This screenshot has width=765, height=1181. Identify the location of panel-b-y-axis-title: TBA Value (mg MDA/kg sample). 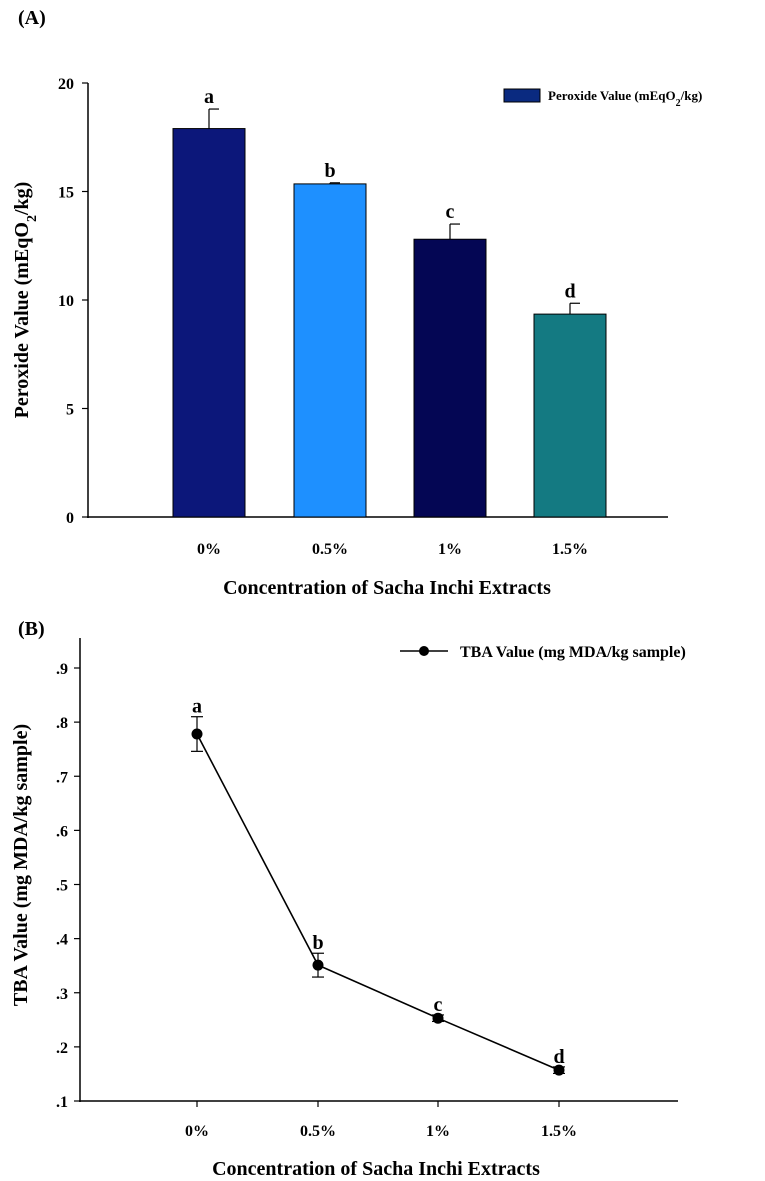
(21, 865).